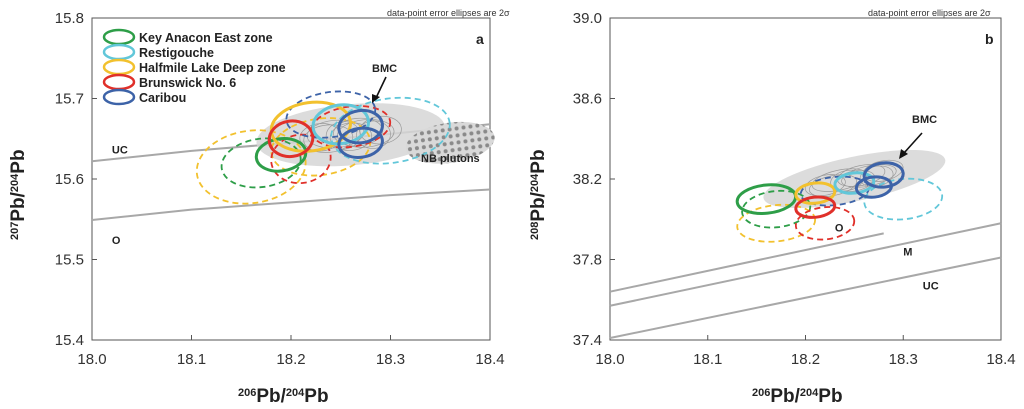 This screenshot has height=409, width=1024. Describe the element at coordinates (839, 202) in the screenshot. I see `panel-b-ellipses` at that location.